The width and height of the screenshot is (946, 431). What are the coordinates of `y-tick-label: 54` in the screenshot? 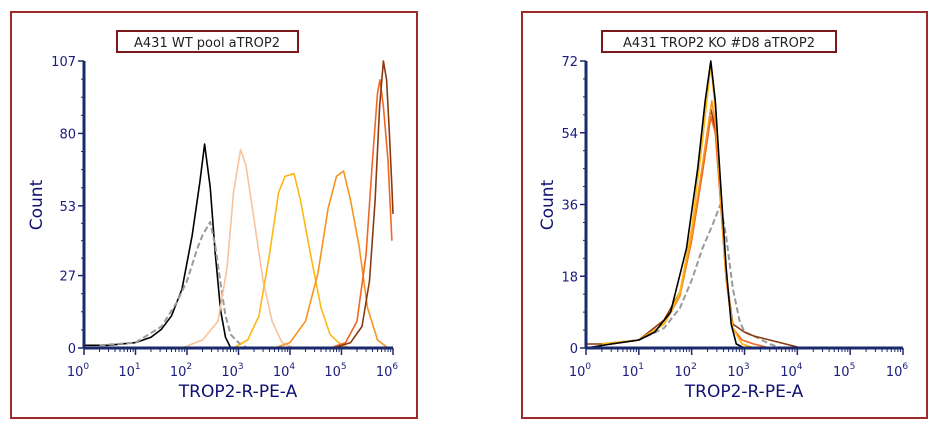 It's located at (569, 134).